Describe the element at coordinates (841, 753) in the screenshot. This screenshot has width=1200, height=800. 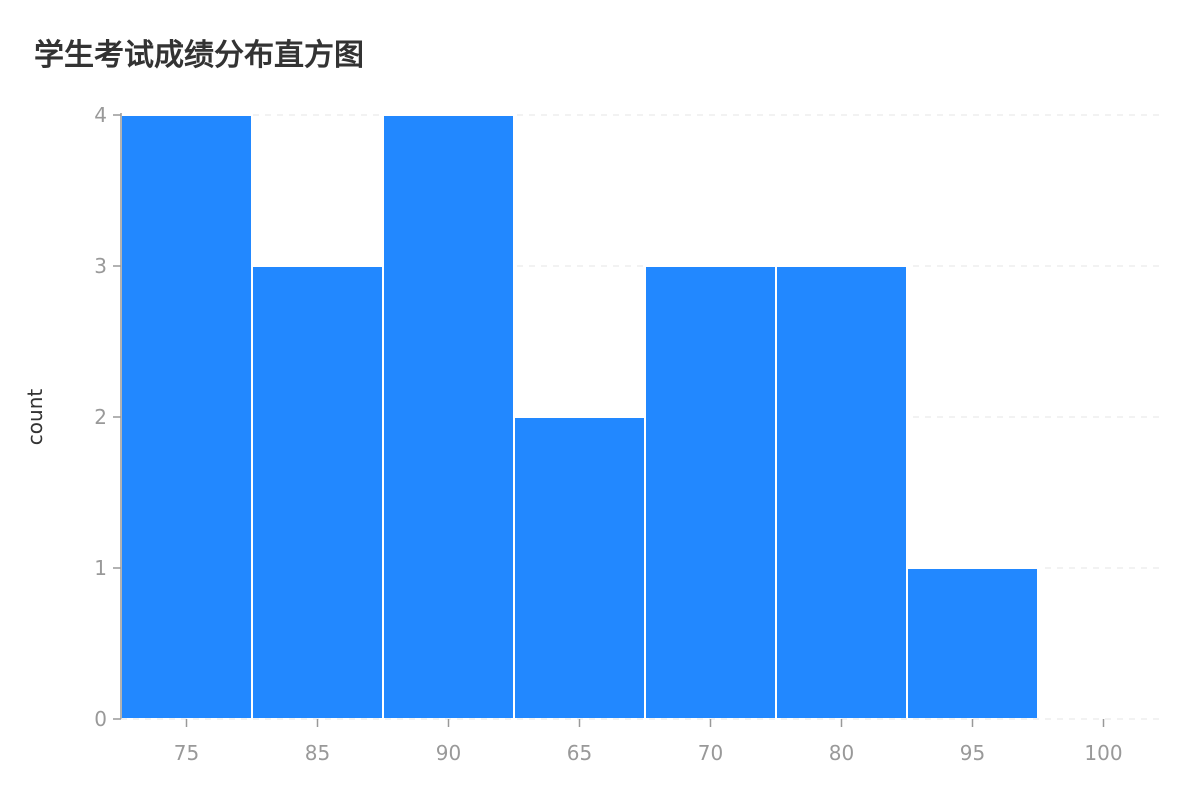
I see `x-tick-label-5: 80` at that location.